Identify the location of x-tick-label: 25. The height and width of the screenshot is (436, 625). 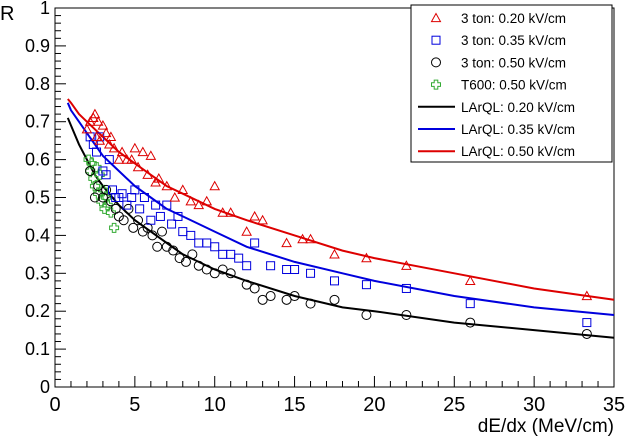
(454, 405).